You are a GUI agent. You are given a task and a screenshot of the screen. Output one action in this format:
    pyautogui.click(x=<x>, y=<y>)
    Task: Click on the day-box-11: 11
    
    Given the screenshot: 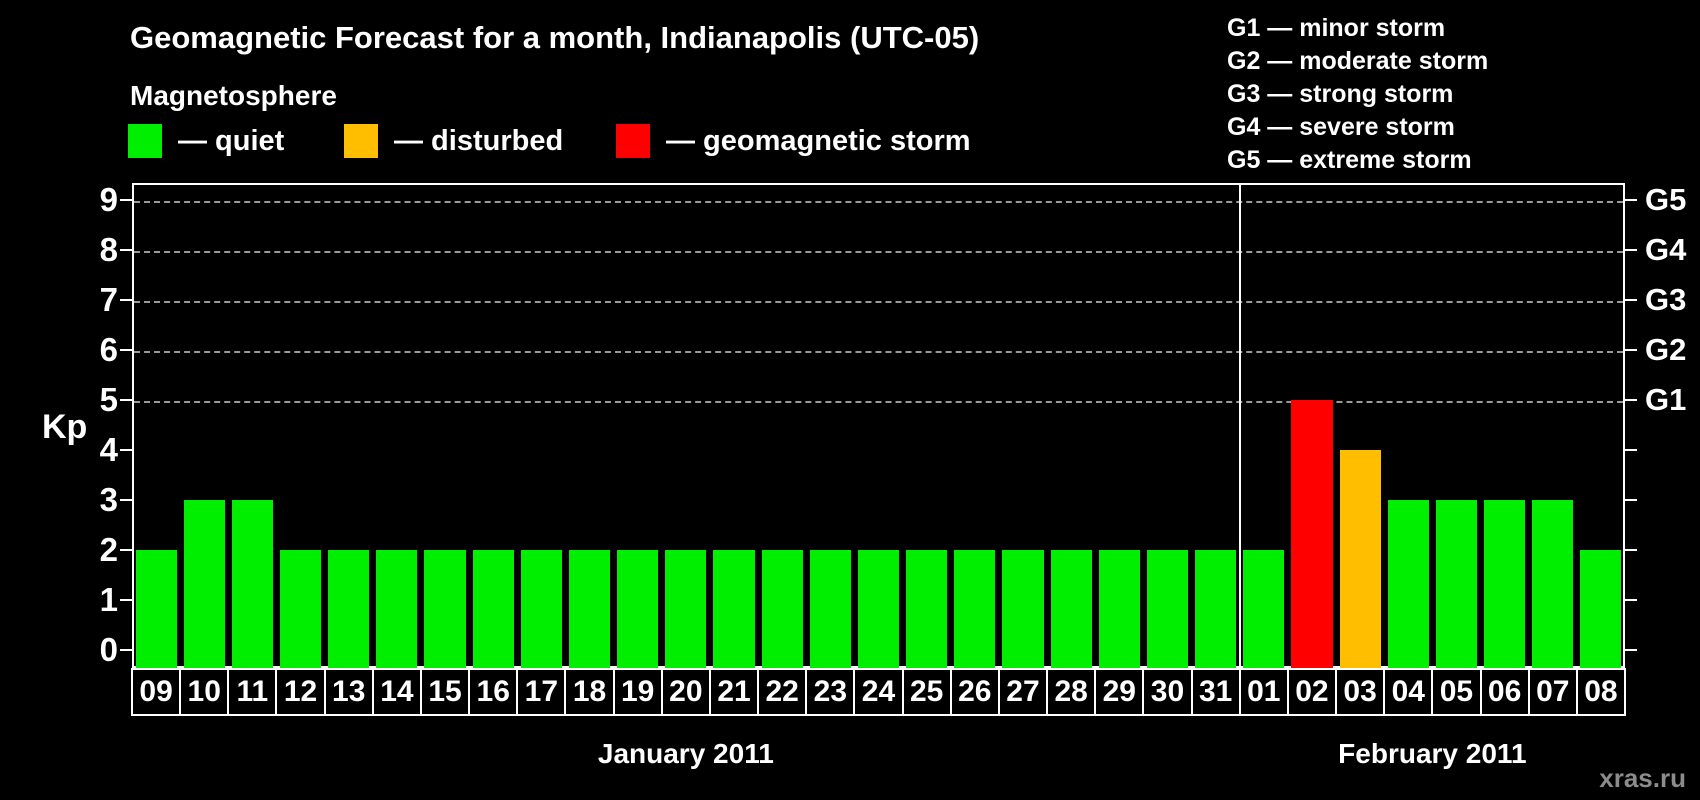 What is the action you would take?
    pyautogui.click(x=252, y=692)
    